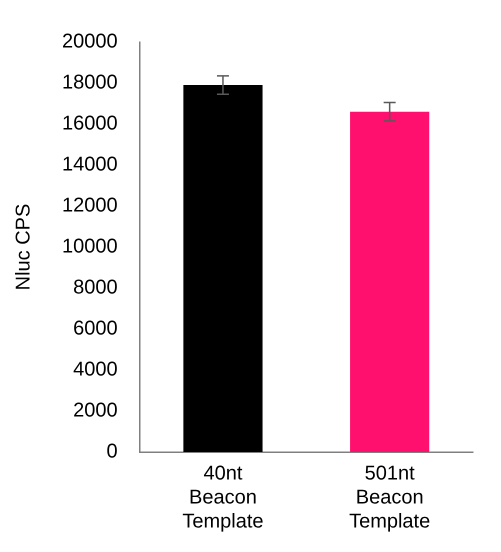 The image size is (501, 552). I want to click on y-tick-label: 12000, so click(90, 205).